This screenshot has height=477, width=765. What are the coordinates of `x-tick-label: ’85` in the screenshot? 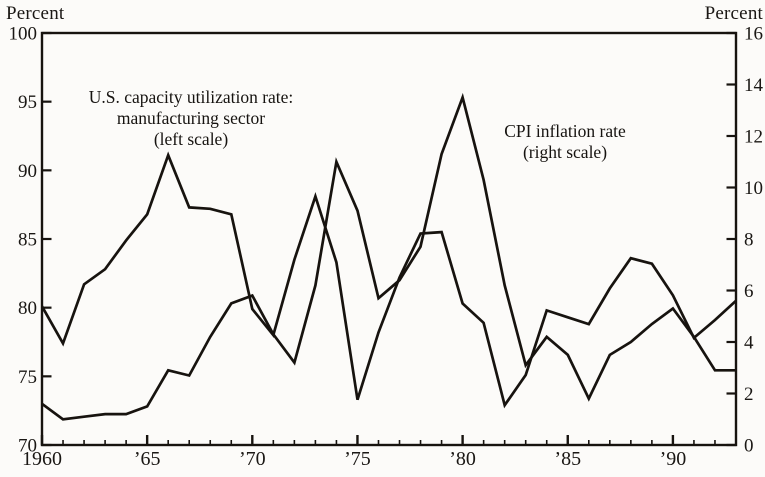 It's located at (567, 459).